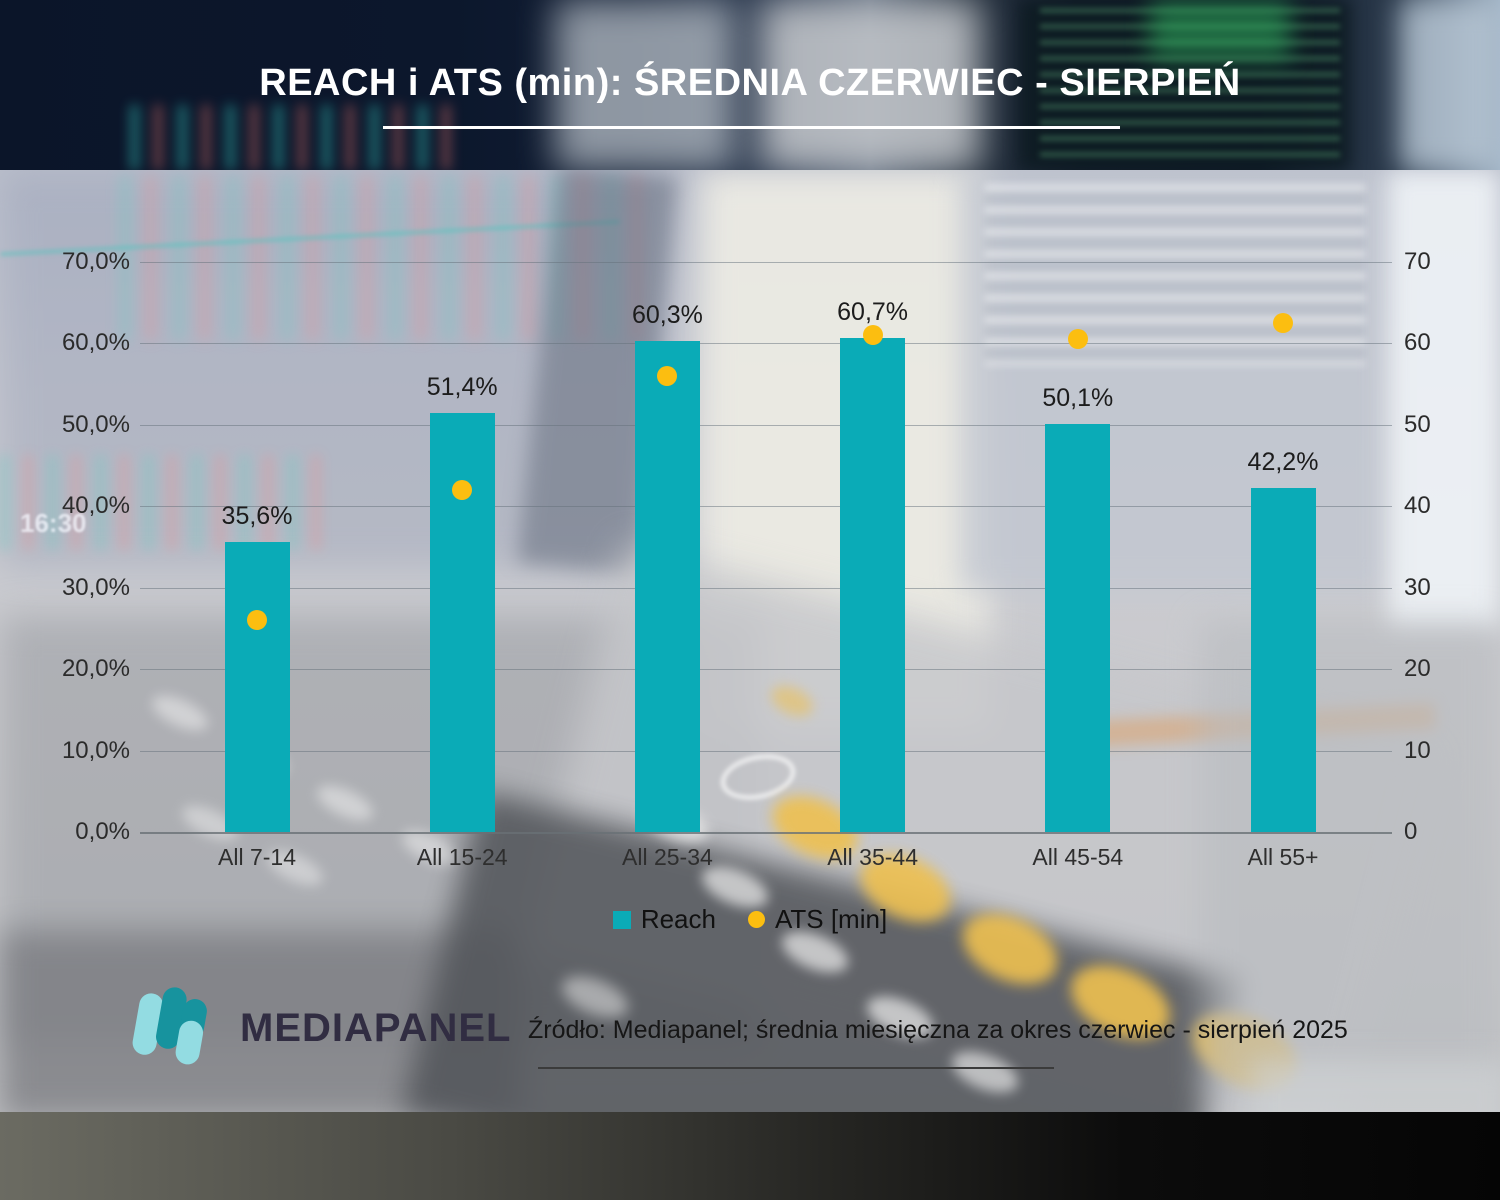  I want to click on legend-label-ats: ATS [min], so click(831, 919).